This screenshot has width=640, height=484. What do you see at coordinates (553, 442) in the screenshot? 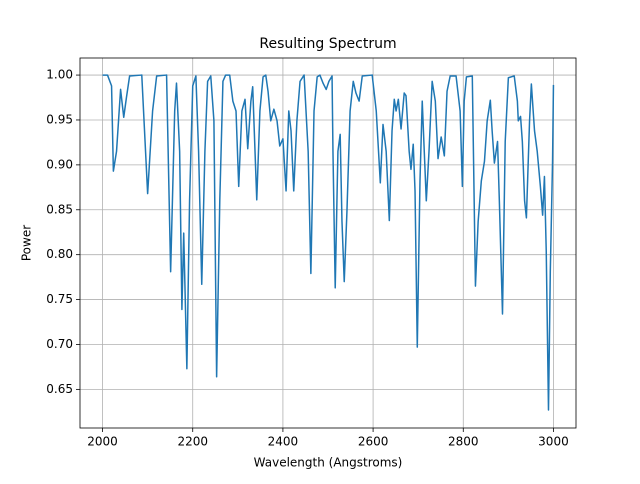
I see `x-tick-label: 3000` at bounding box center [553, 442].